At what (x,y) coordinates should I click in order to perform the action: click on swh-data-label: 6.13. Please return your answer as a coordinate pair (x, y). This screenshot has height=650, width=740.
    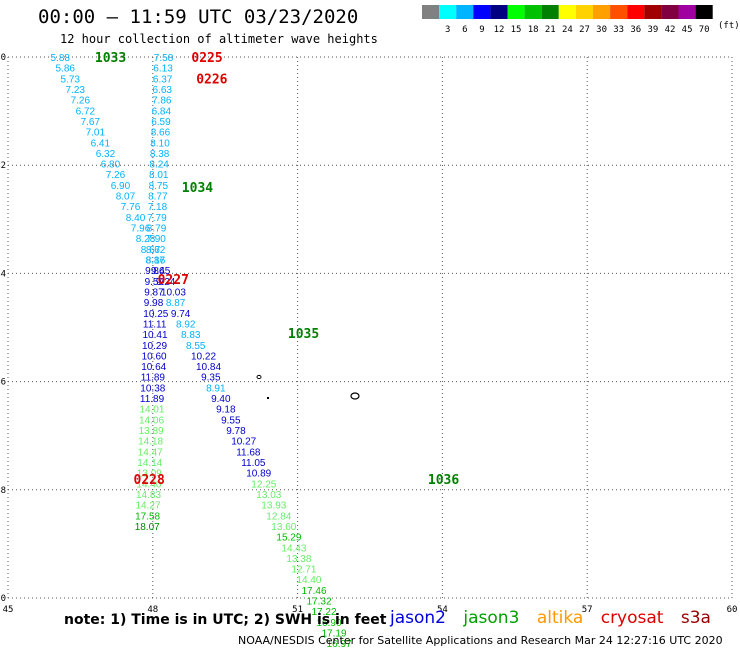
    Looking at the image, I should click on (163, 69).